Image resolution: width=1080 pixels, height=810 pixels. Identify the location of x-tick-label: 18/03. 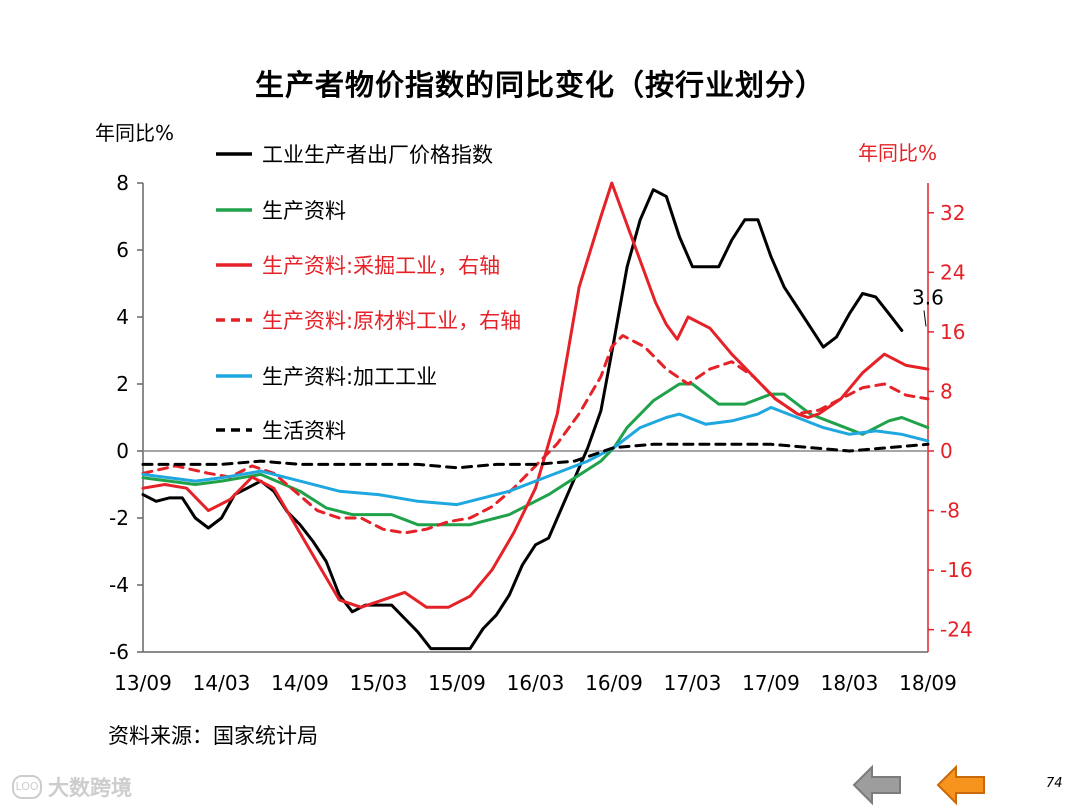
(850, 683).